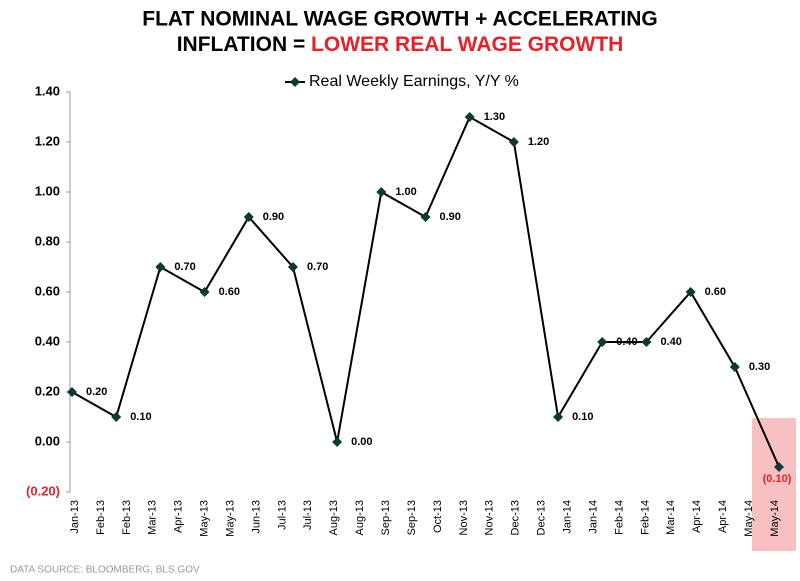 The image size is (800, 581). I want to click on data-label: 0.20, so click(96, 392).